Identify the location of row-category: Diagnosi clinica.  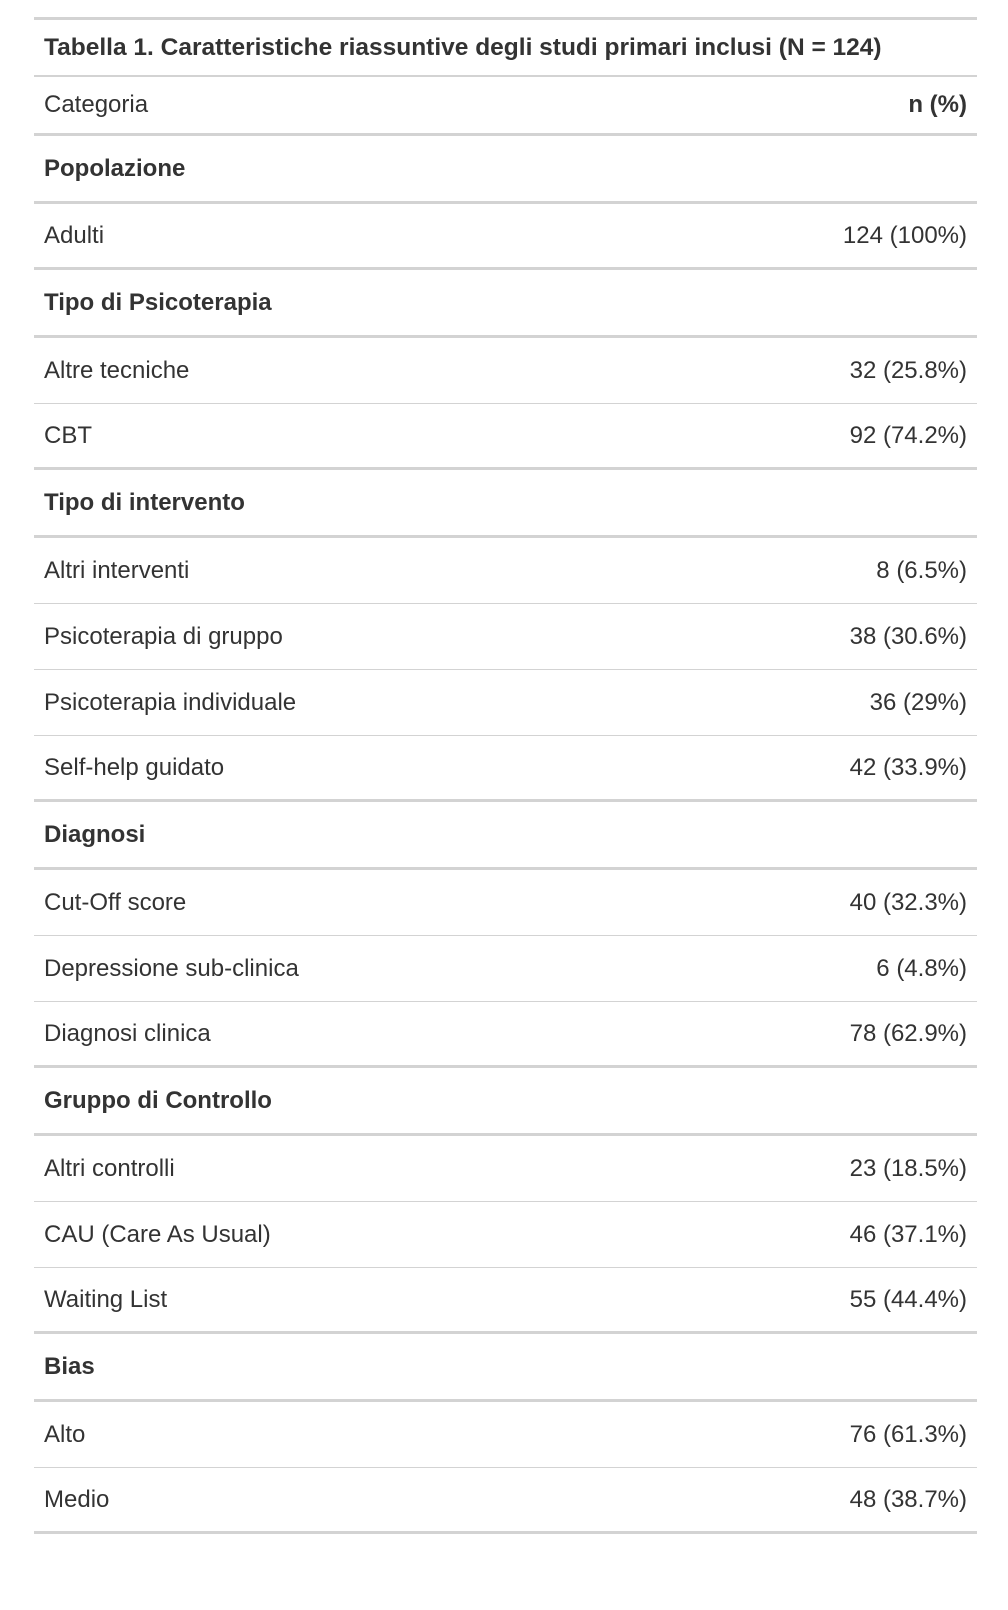
(127, 1033).